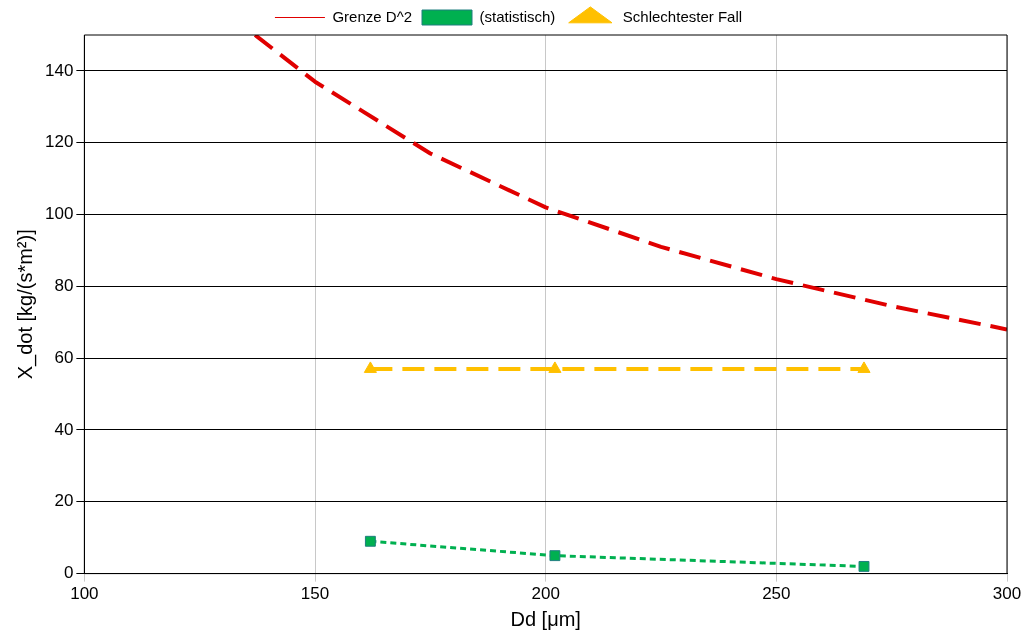 This screenshot has width=1029, height=632. What do you see at coordinates (64, 286) in the screenshot?
I see `y-tick-label: 80` at bounding box center [64, 286].